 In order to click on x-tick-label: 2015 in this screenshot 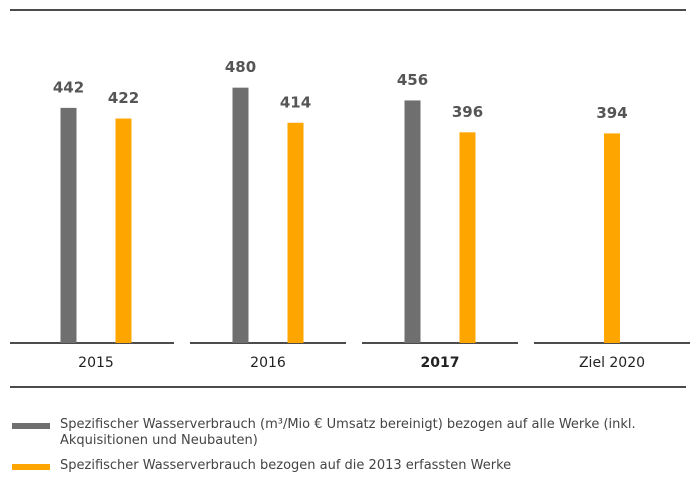, I will do `click(96, 363)`.